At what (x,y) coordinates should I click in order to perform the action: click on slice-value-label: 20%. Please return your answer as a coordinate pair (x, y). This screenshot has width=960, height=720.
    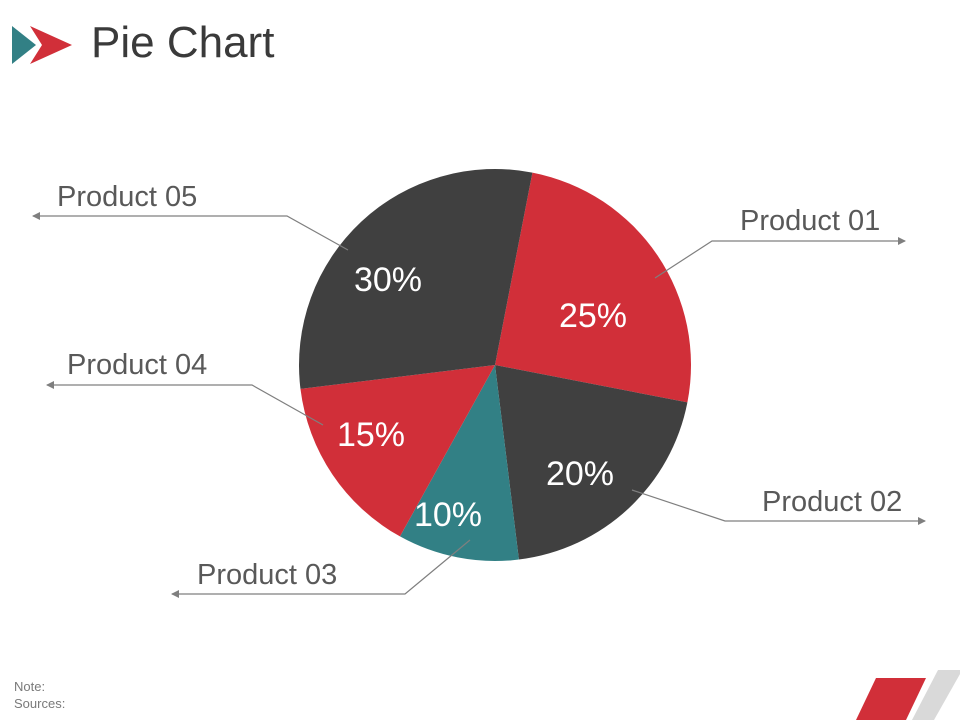
    Looking at the image, I should click on (580, 474).